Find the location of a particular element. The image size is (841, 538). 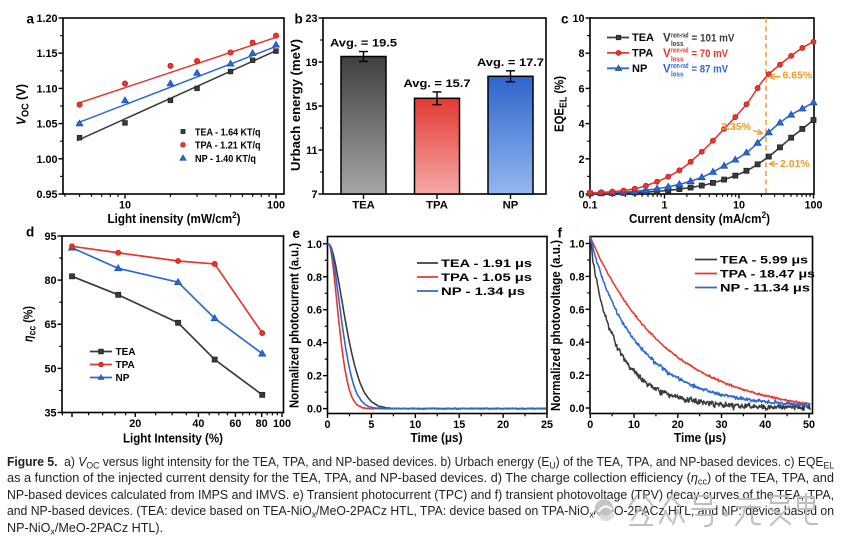

svg-text: Light inensity (mW/cm2) is located at coordinates (174, 218).